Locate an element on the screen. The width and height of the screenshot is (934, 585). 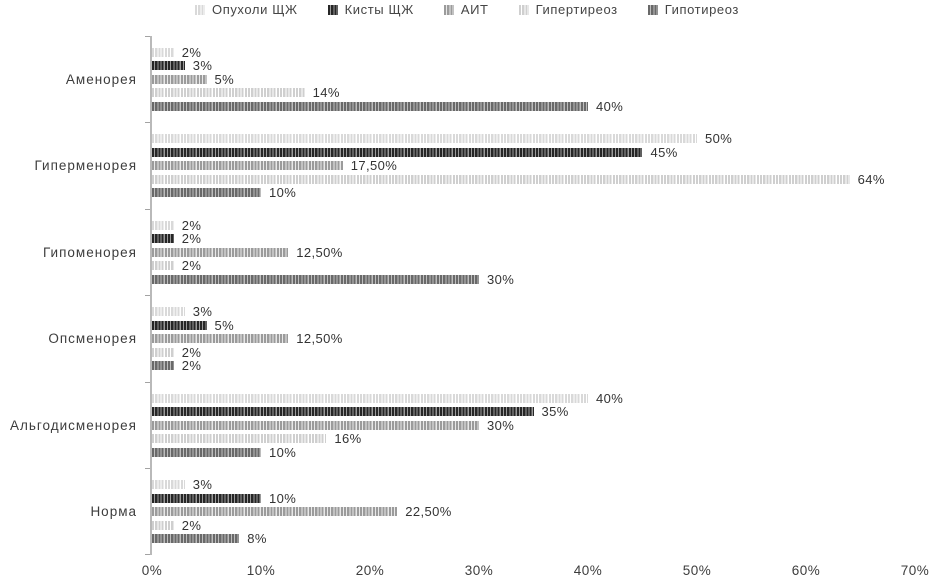
category-label: Опсменорея is located at coordinates (92, 339).